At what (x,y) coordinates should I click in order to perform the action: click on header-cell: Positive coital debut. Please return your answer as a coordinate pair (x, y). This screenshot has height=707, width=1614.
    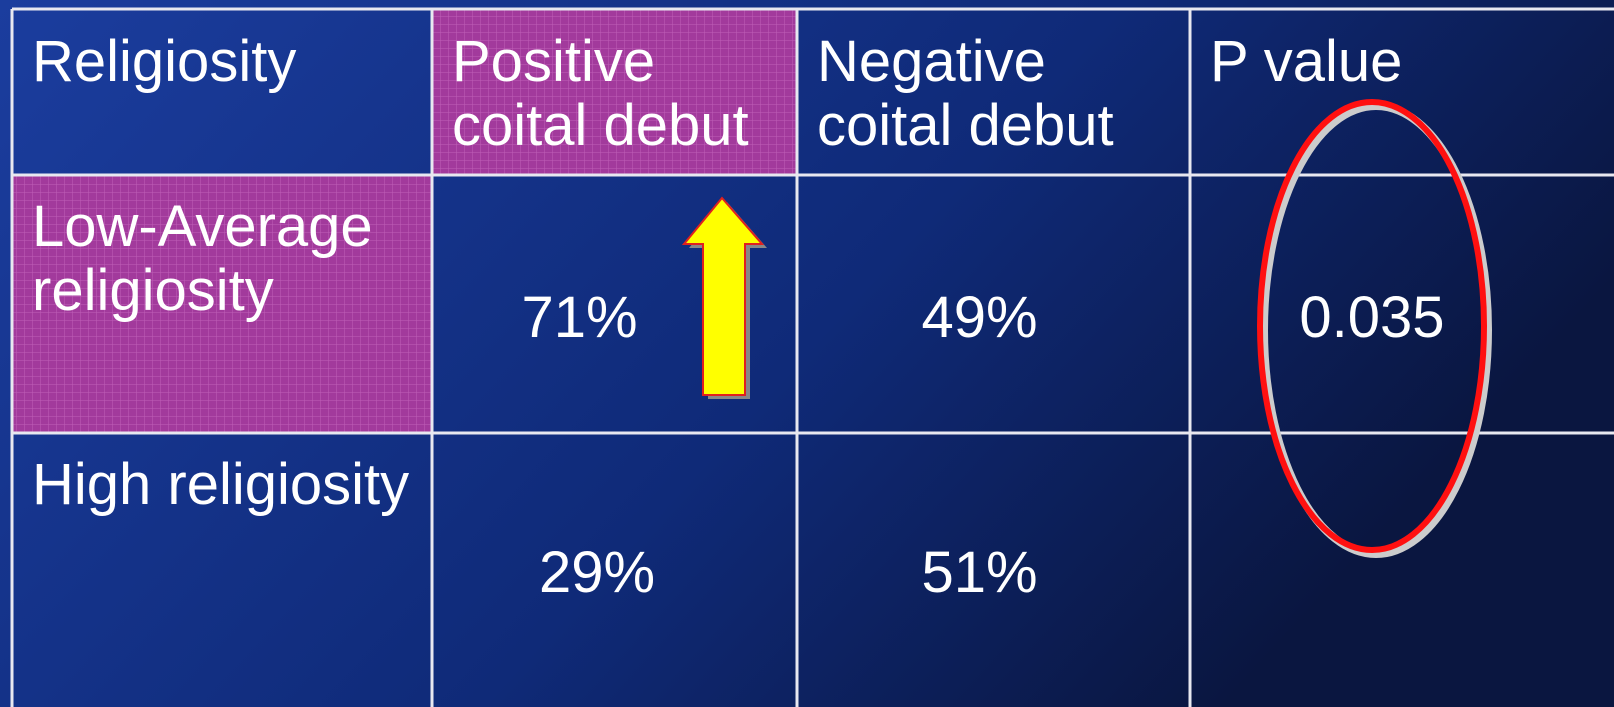
    Looking at the image, I should click on (600, 93).